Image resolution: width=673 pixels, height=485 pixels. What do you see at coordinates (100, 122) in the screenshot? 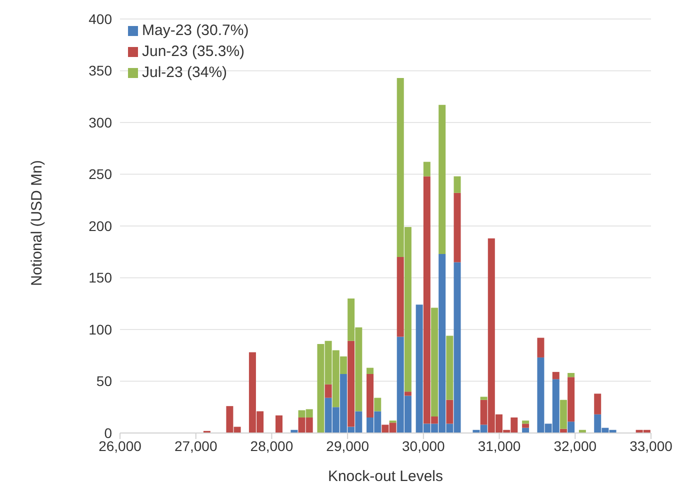
I see `y-tick-label: 300` at bounding box center [100, 122].